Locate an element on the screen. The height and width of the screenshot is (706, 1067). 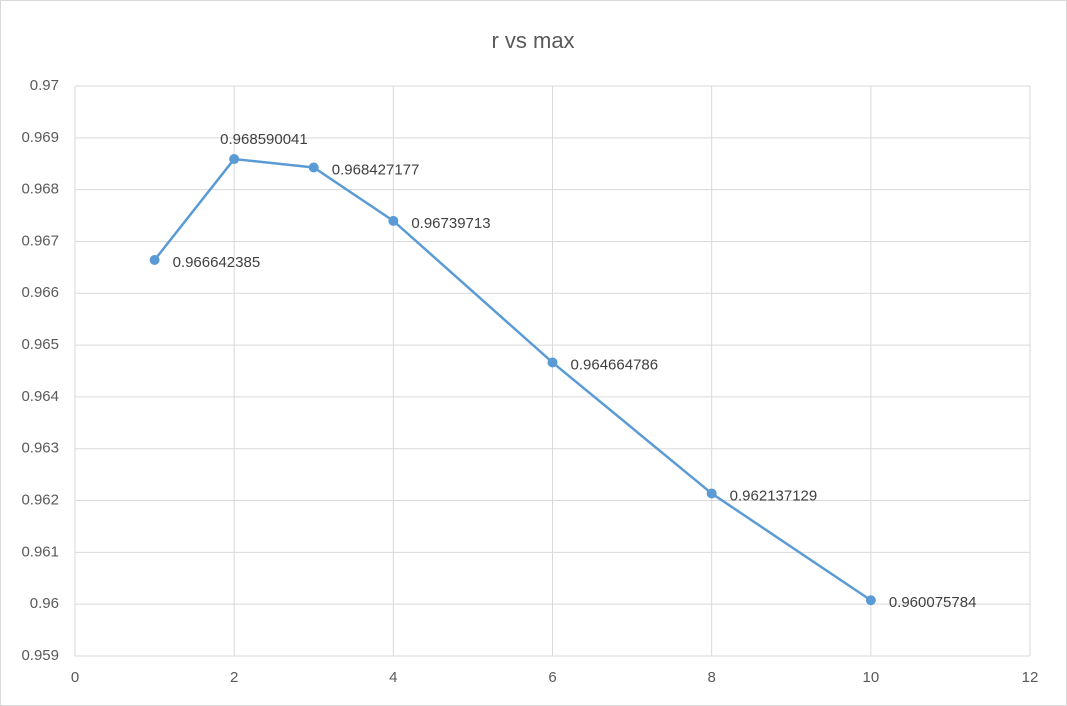
data-label: 0.960075784 is located at coordinates (933, 602).